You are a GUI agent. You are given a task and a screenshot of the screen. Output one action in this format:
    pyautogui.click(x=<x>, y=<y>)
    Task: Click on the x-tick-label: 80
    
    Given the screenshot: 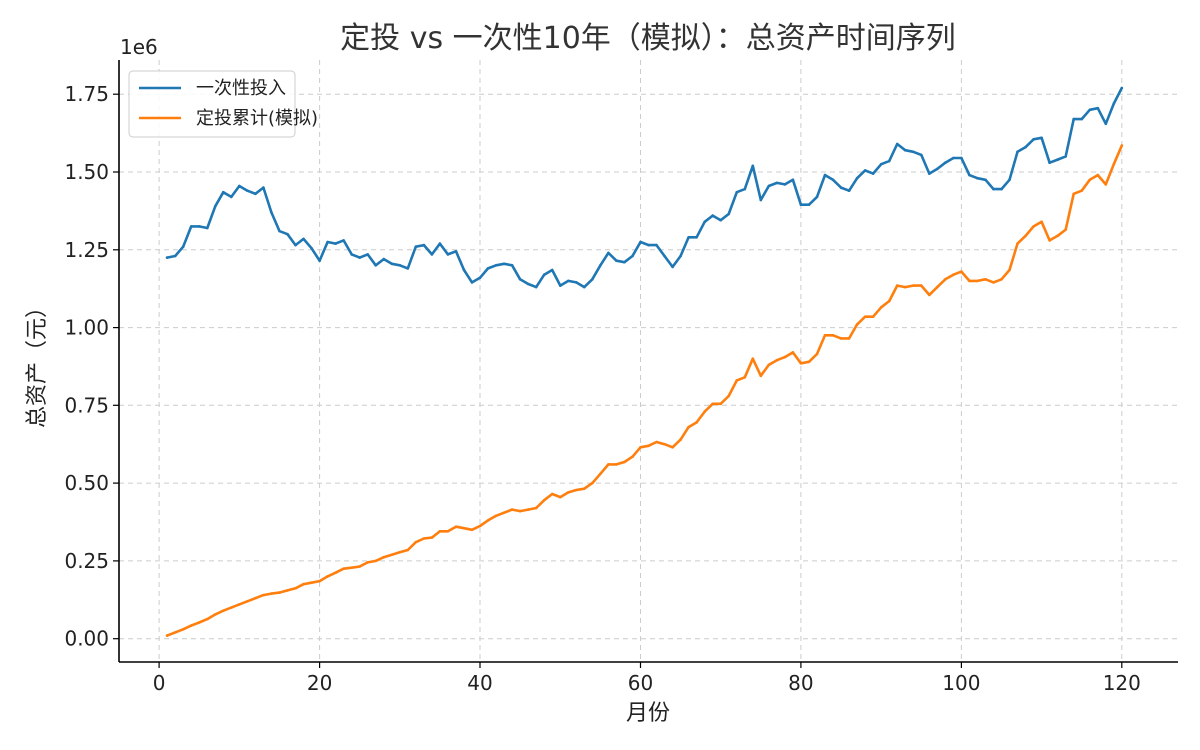 What is the action you would take?
    pyautogui.click(x=800, y=683)
    